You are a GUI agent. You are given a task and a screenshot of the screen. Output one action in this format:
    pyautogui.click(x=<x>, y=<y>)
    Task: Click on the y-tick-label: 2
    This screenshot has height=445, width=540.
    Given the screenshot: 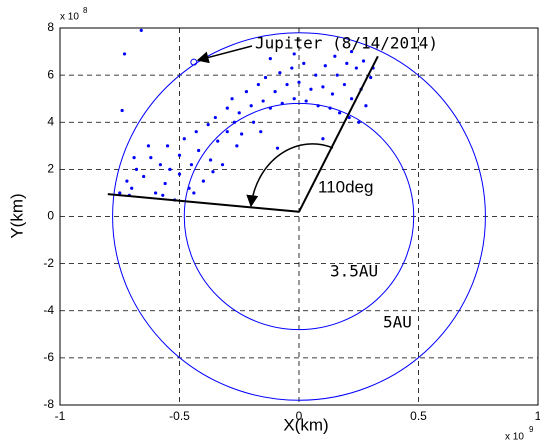 What is the action you would take?
    pyautogui.click(x=50, y=169)
    